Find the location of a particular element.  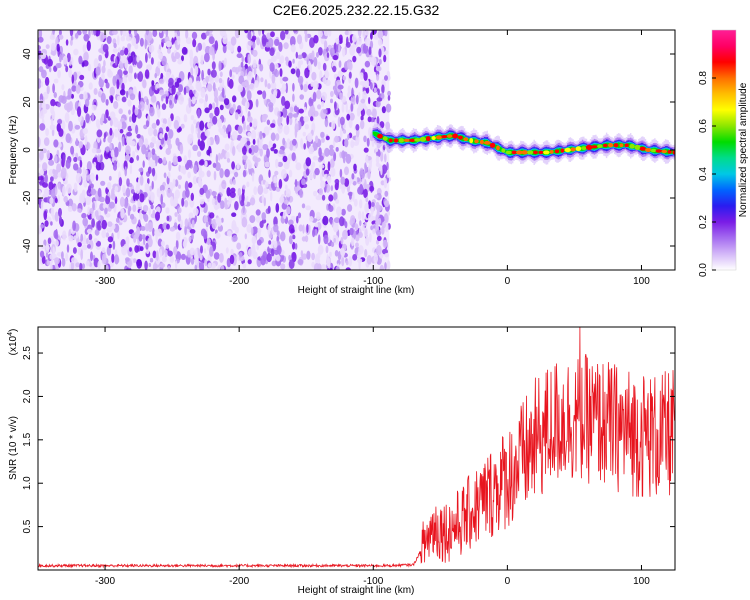

spectrogram-x-tick-label: 0 is located at coordinates (508, 281).